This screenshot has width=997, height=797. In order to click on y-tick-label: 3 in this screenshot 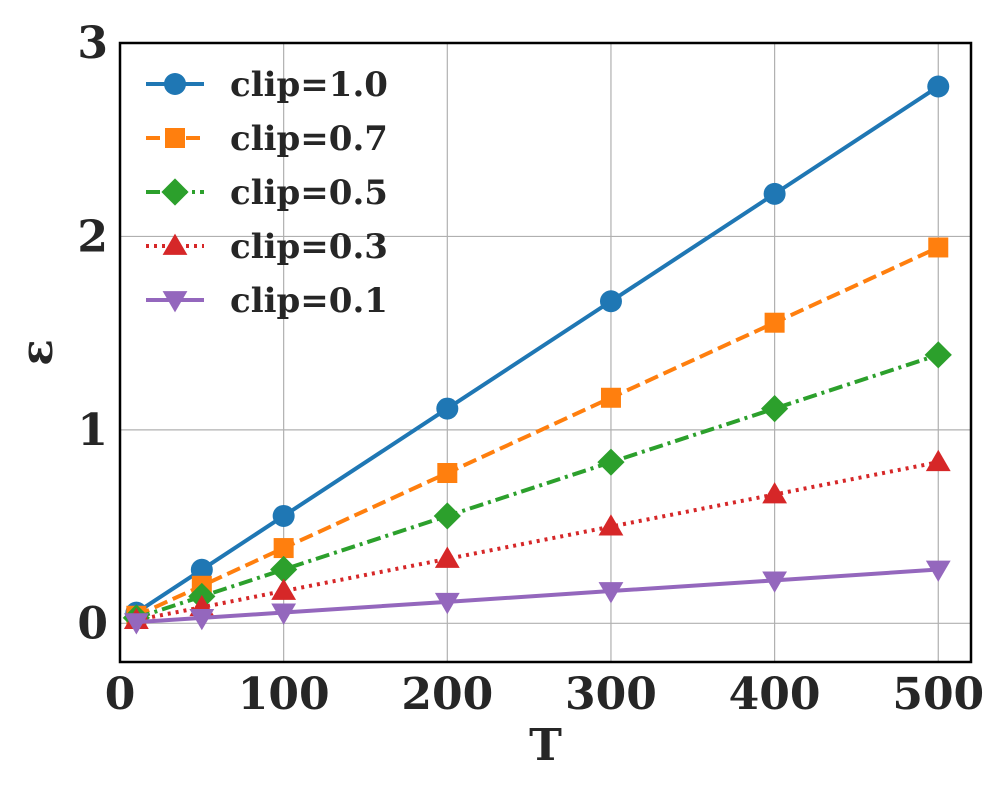, I will do `click(92, 43)`.